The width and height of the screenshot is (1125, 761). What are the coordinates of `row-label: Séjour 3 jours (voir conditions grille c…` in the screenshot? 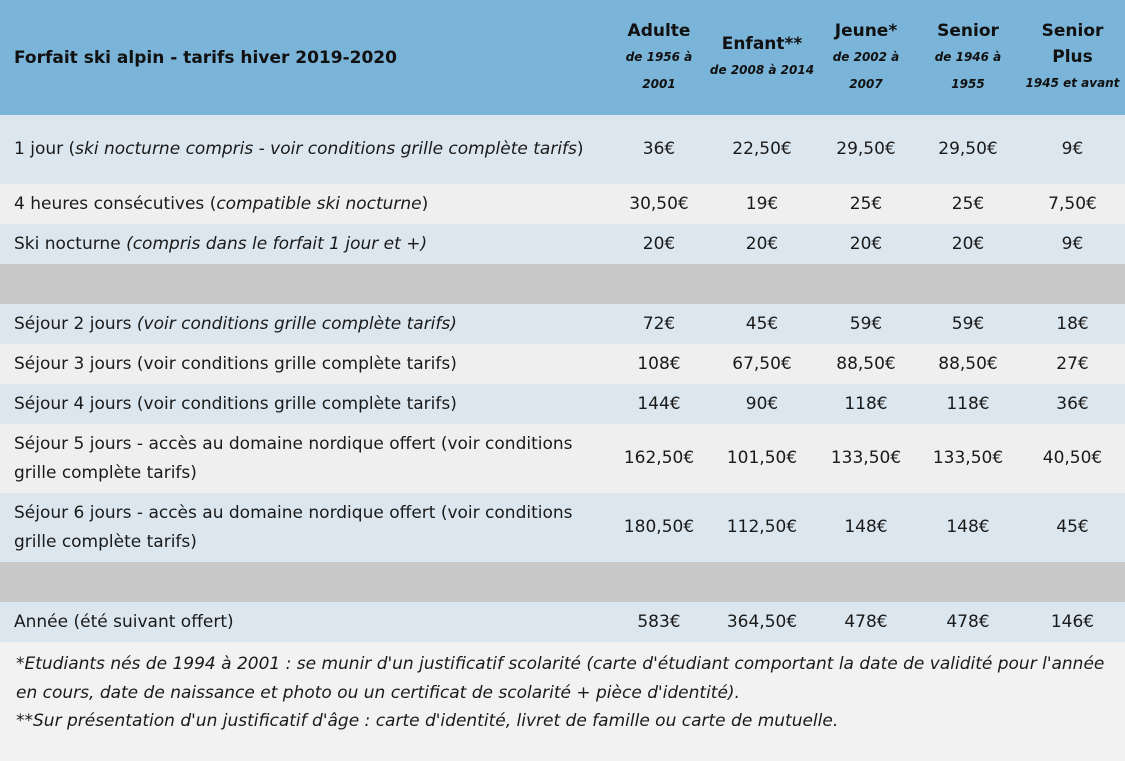 It's located at (235, 363).